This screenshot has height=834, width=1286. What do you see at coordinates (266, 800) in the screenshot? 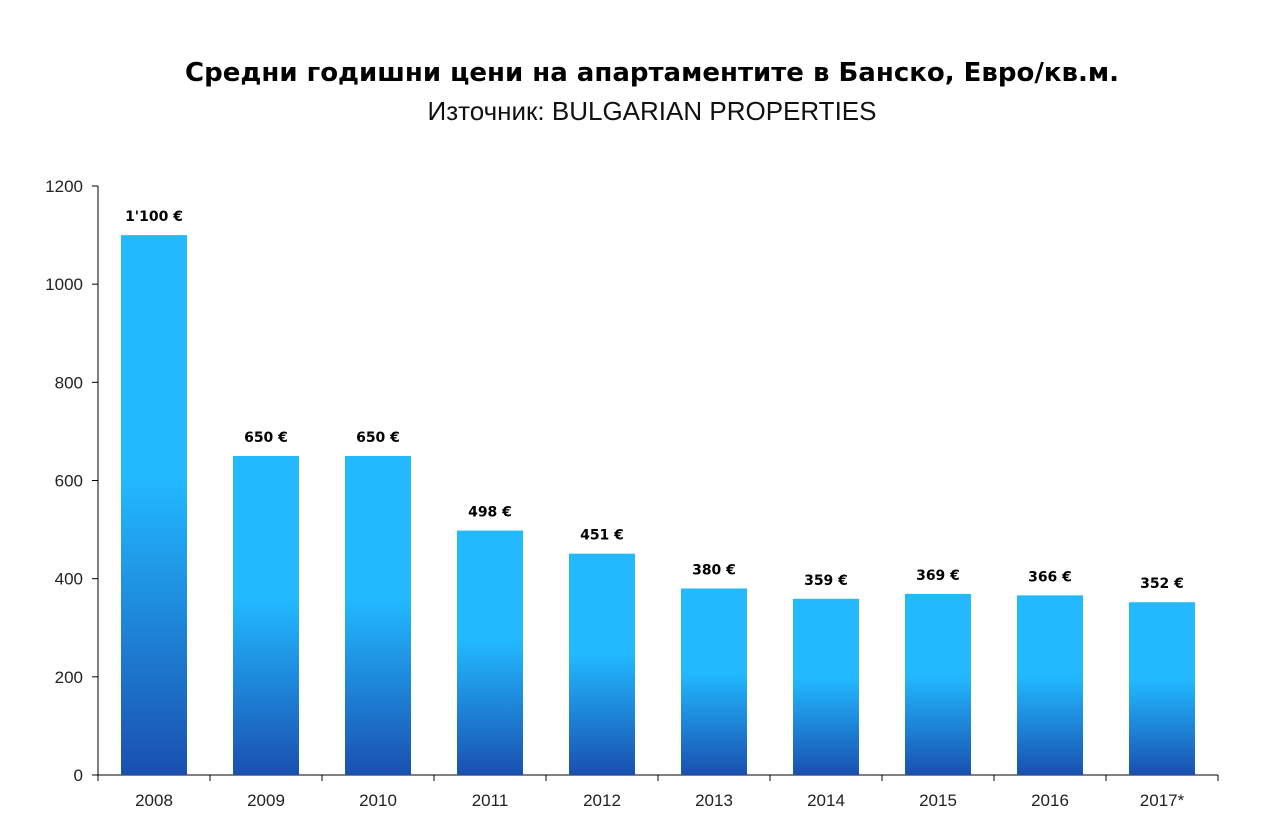
I see `x-tick-label: 2009` at bounding box center [266, 800].